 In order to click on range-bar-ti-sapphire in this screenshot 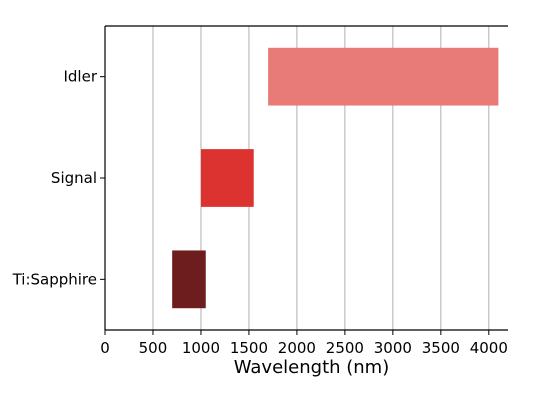, I will do `click(189, 279)`.